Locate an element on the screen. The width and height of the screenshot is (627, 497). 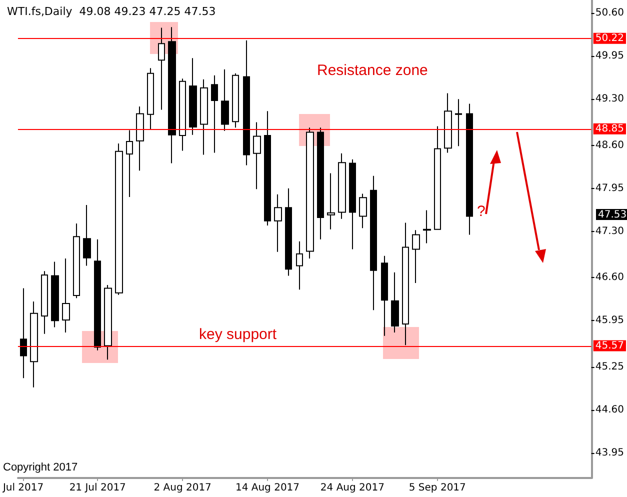
ref-line-label: 48.85 is located at coordinates (609, 128).